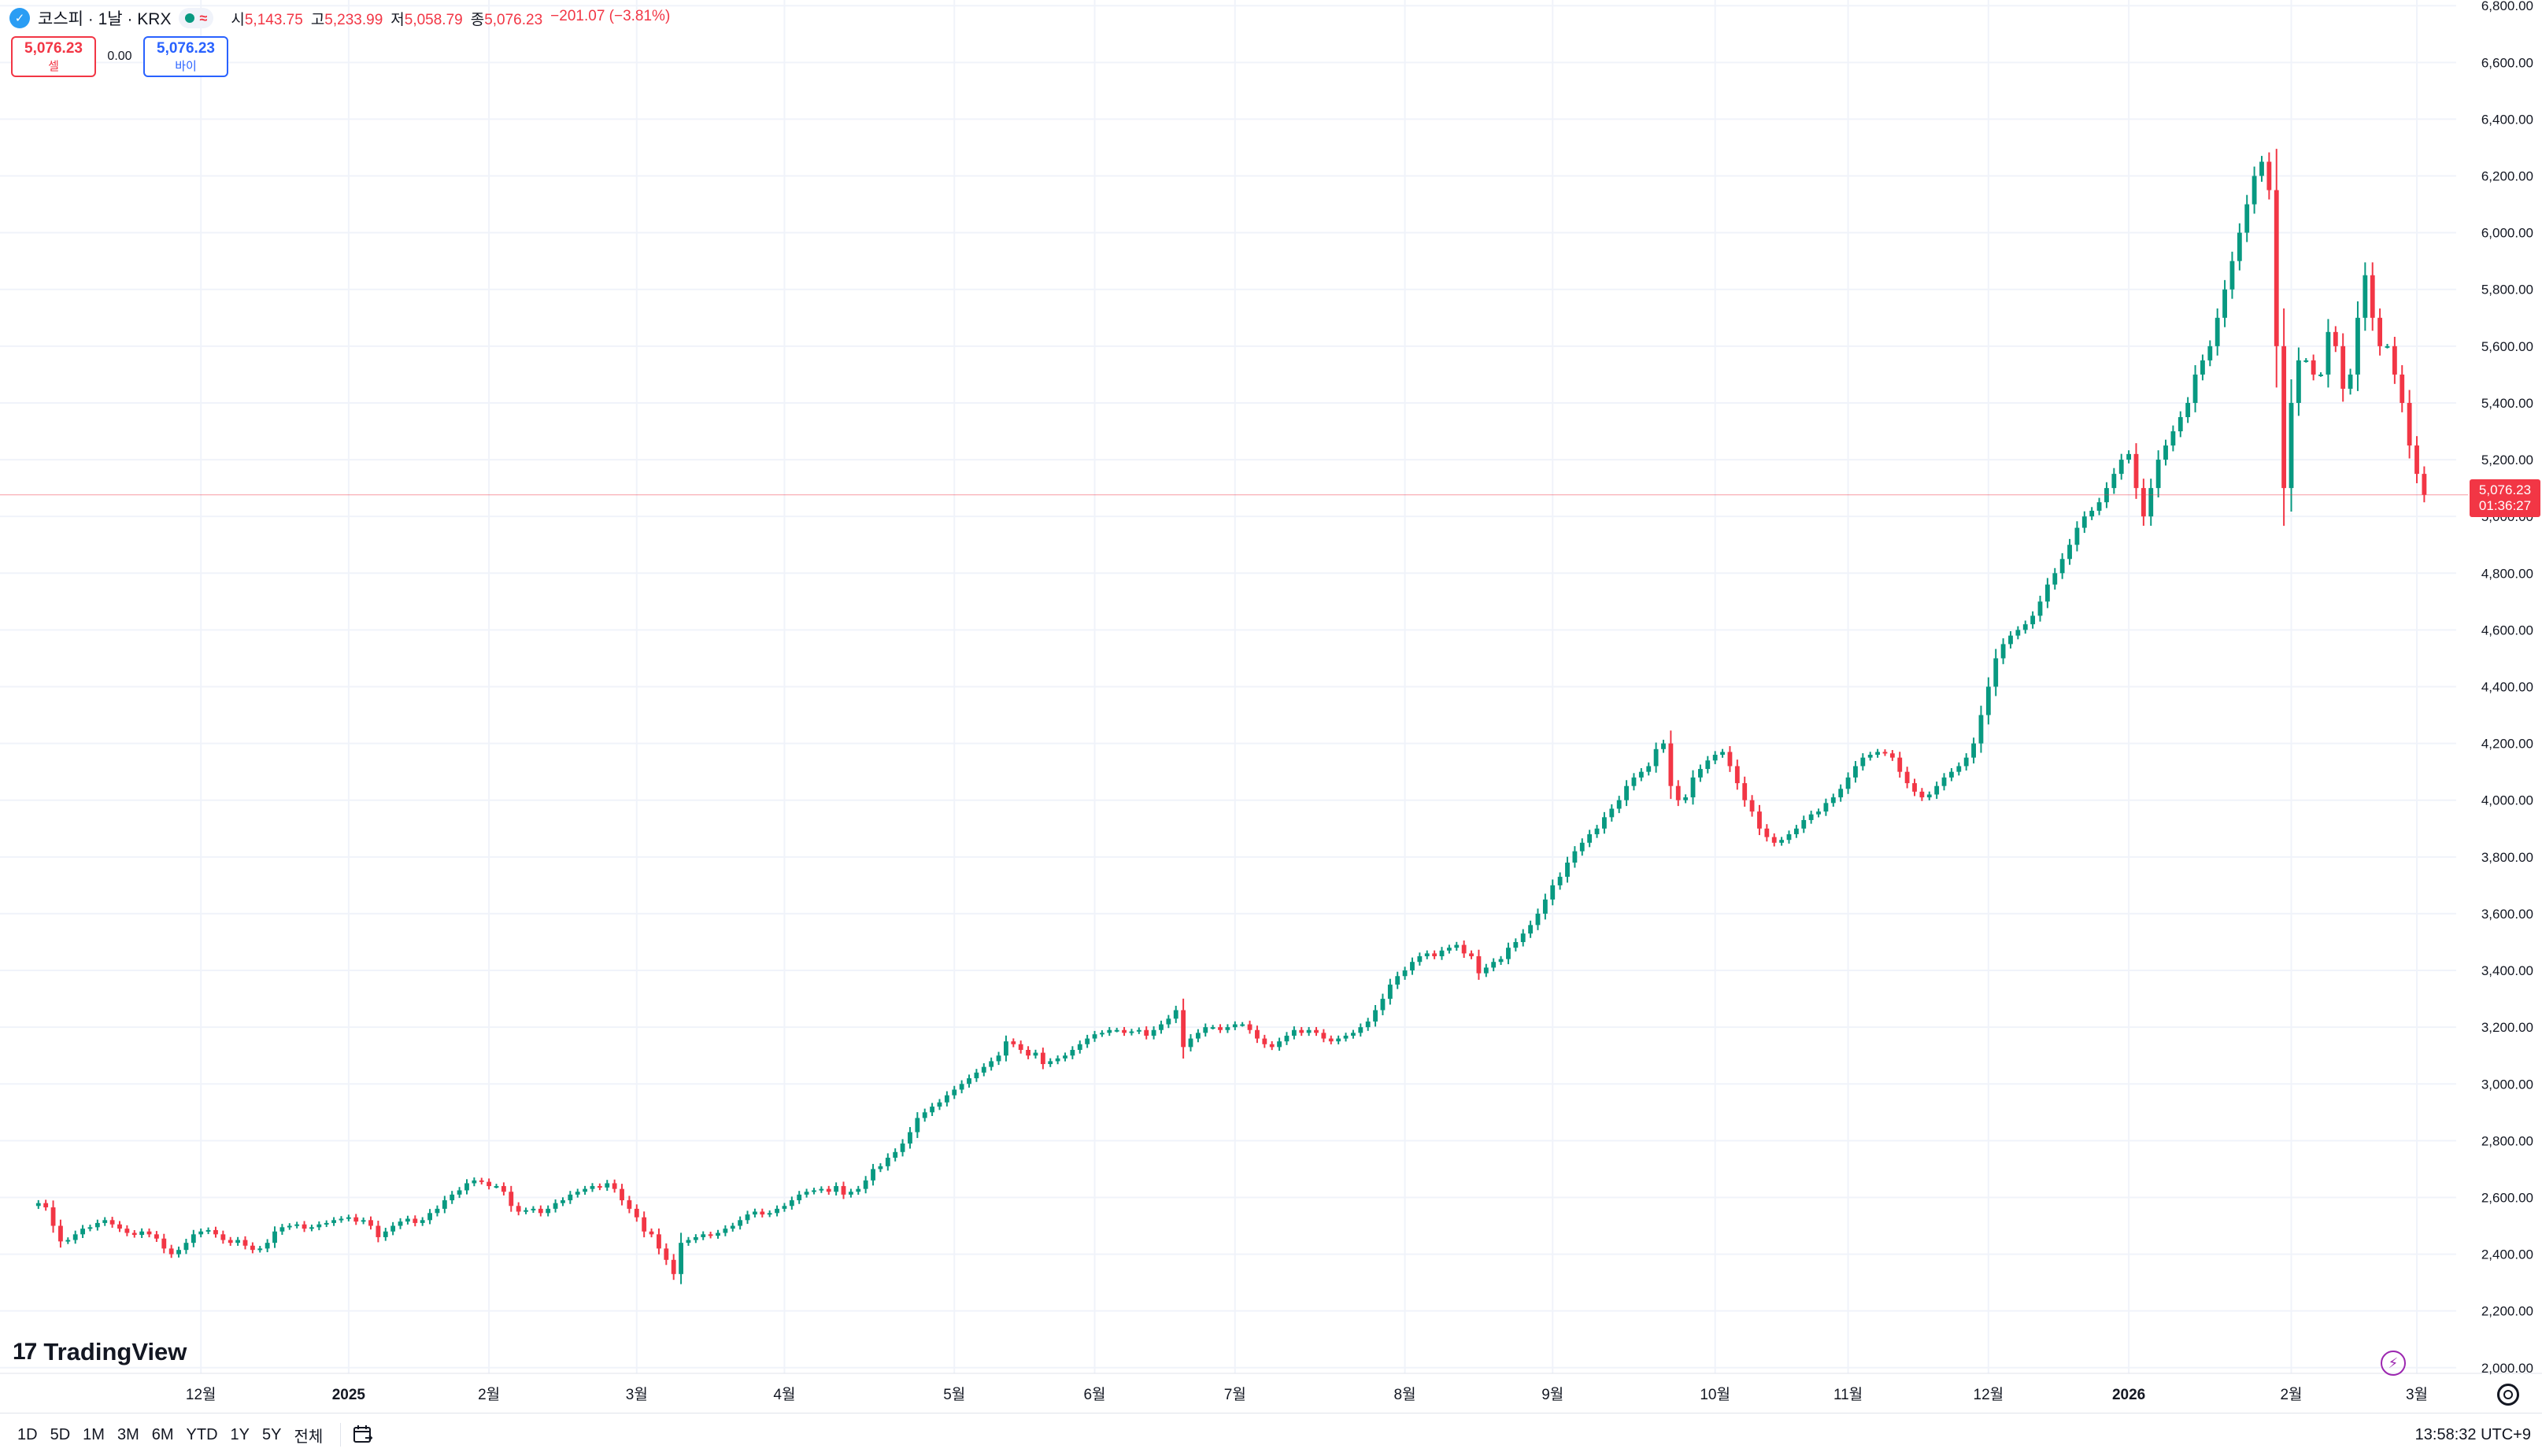  What do you see at coordinates (27, 1434) in the screenshot?
I see `range-1d: 1D` at bounding box center [27, 1434].